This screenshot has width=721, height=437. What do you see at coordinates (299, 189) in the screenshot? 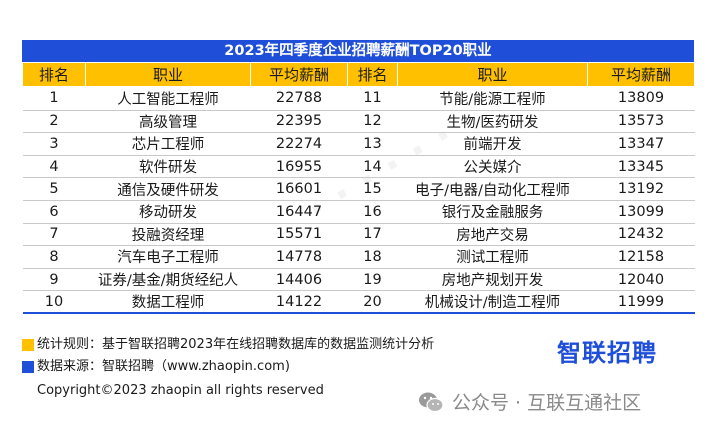
I see `salary-cell: 16601` at bounding box center [299, 189].